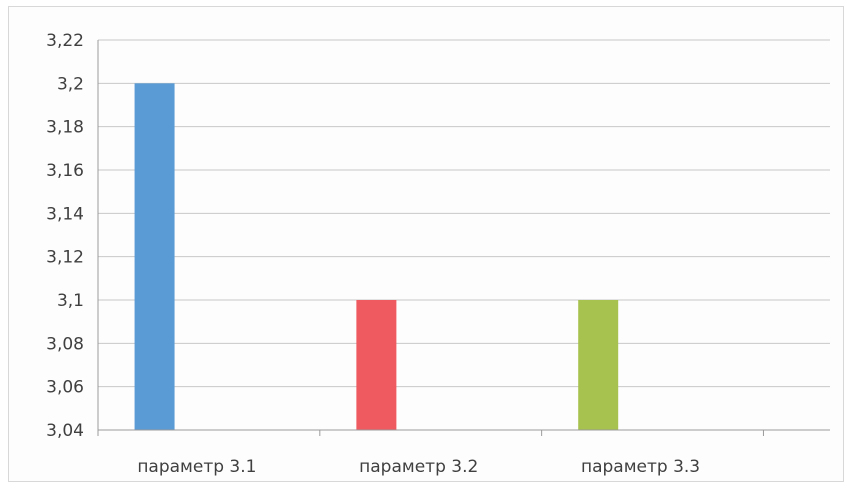 The image size is (851, 488). What do you see at coordinates (65, 388) in the screenshot?
I see `y-tick-label: 3,06` at bounding box center [65, 388].